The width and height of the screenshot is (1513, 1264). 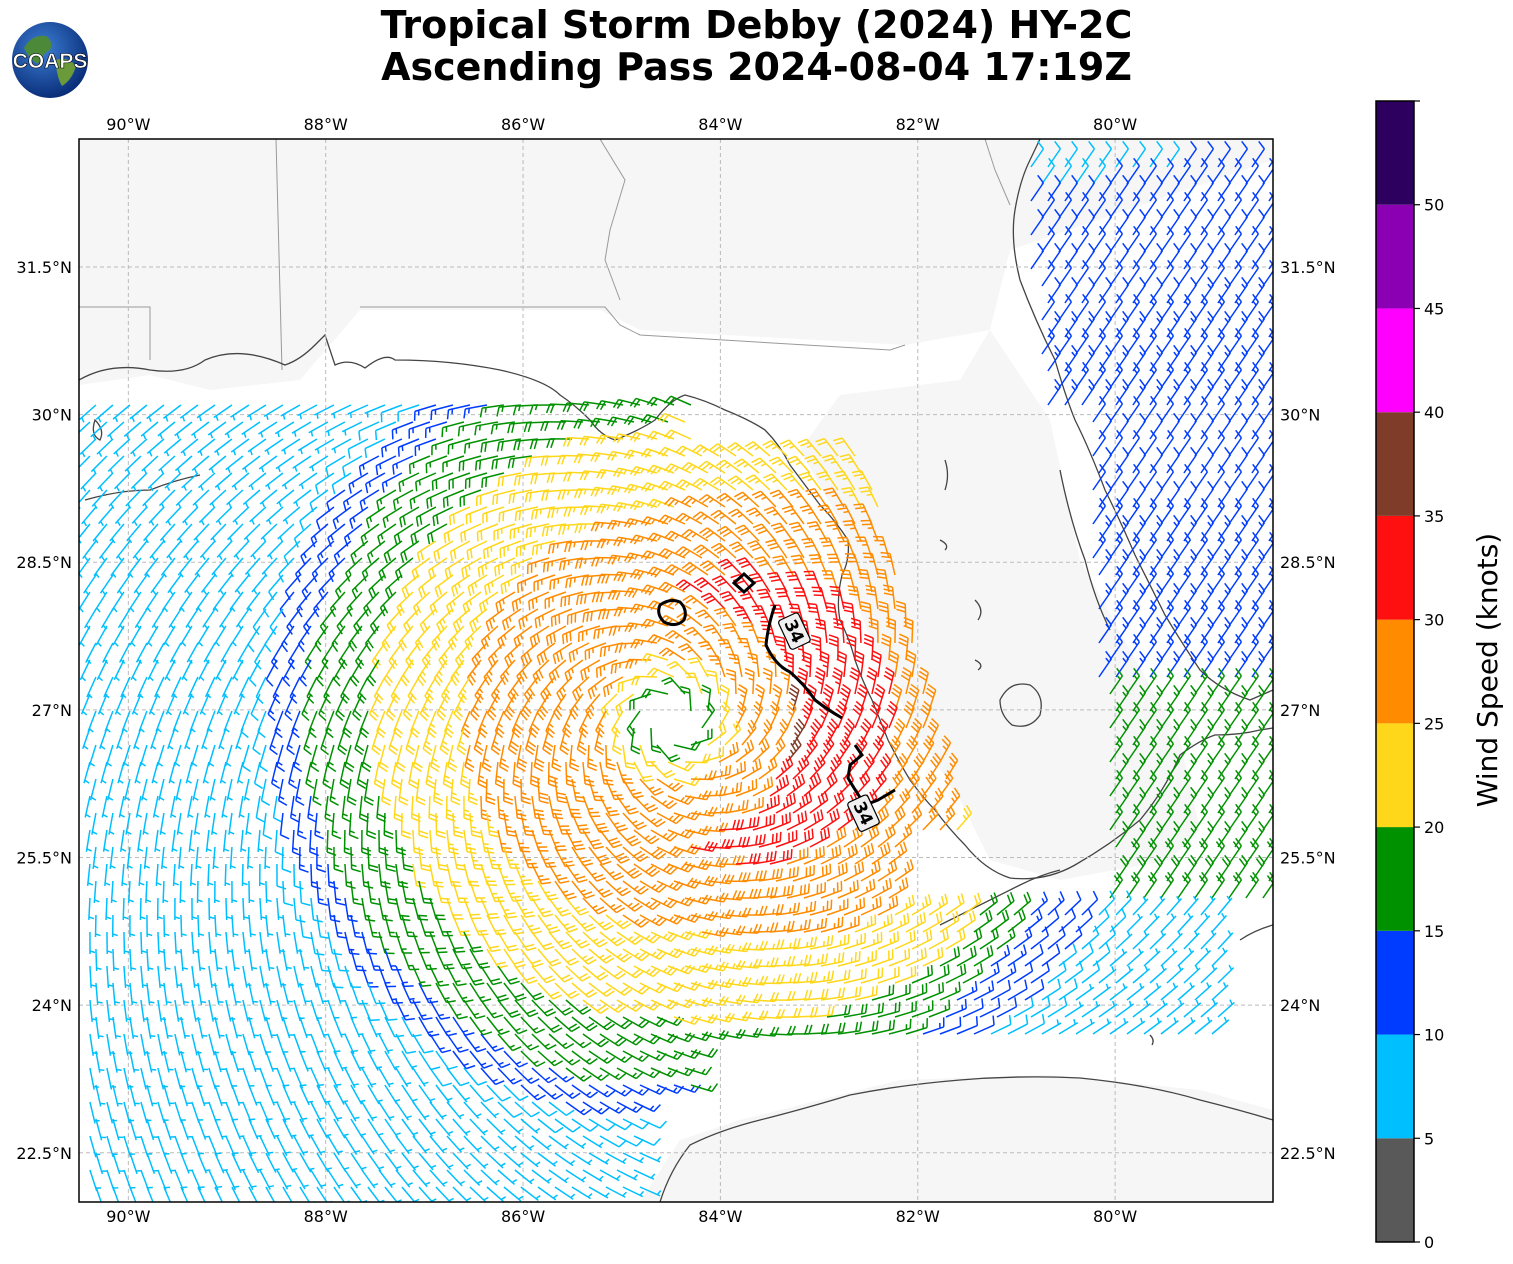 What do you see at coordinates (720, 124) in the screenshot?
I see `lon-tick-label-top: 84°W` at bounding box center [720, 124].